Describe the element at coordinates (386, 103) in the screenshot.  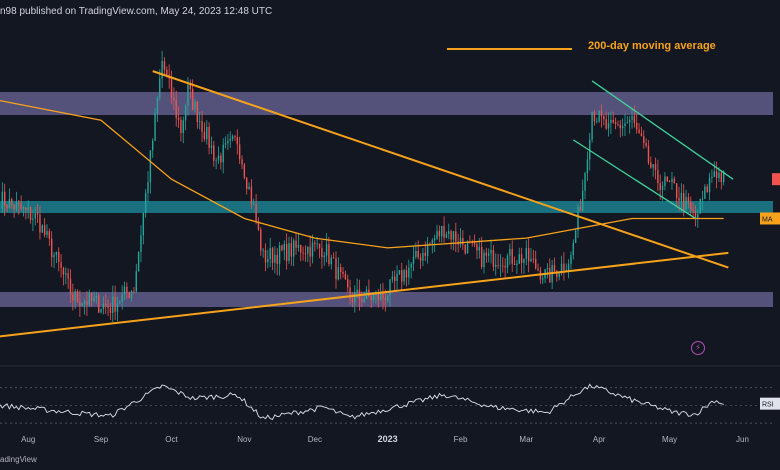
I see `zone-resistance` at that location.